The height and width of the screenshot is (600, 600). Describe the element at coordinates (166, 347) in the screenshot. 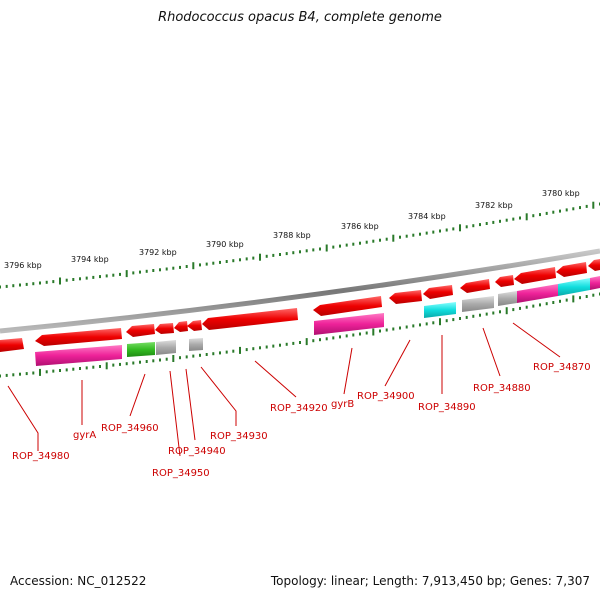

I see `cds-box-rop34950` at that location.